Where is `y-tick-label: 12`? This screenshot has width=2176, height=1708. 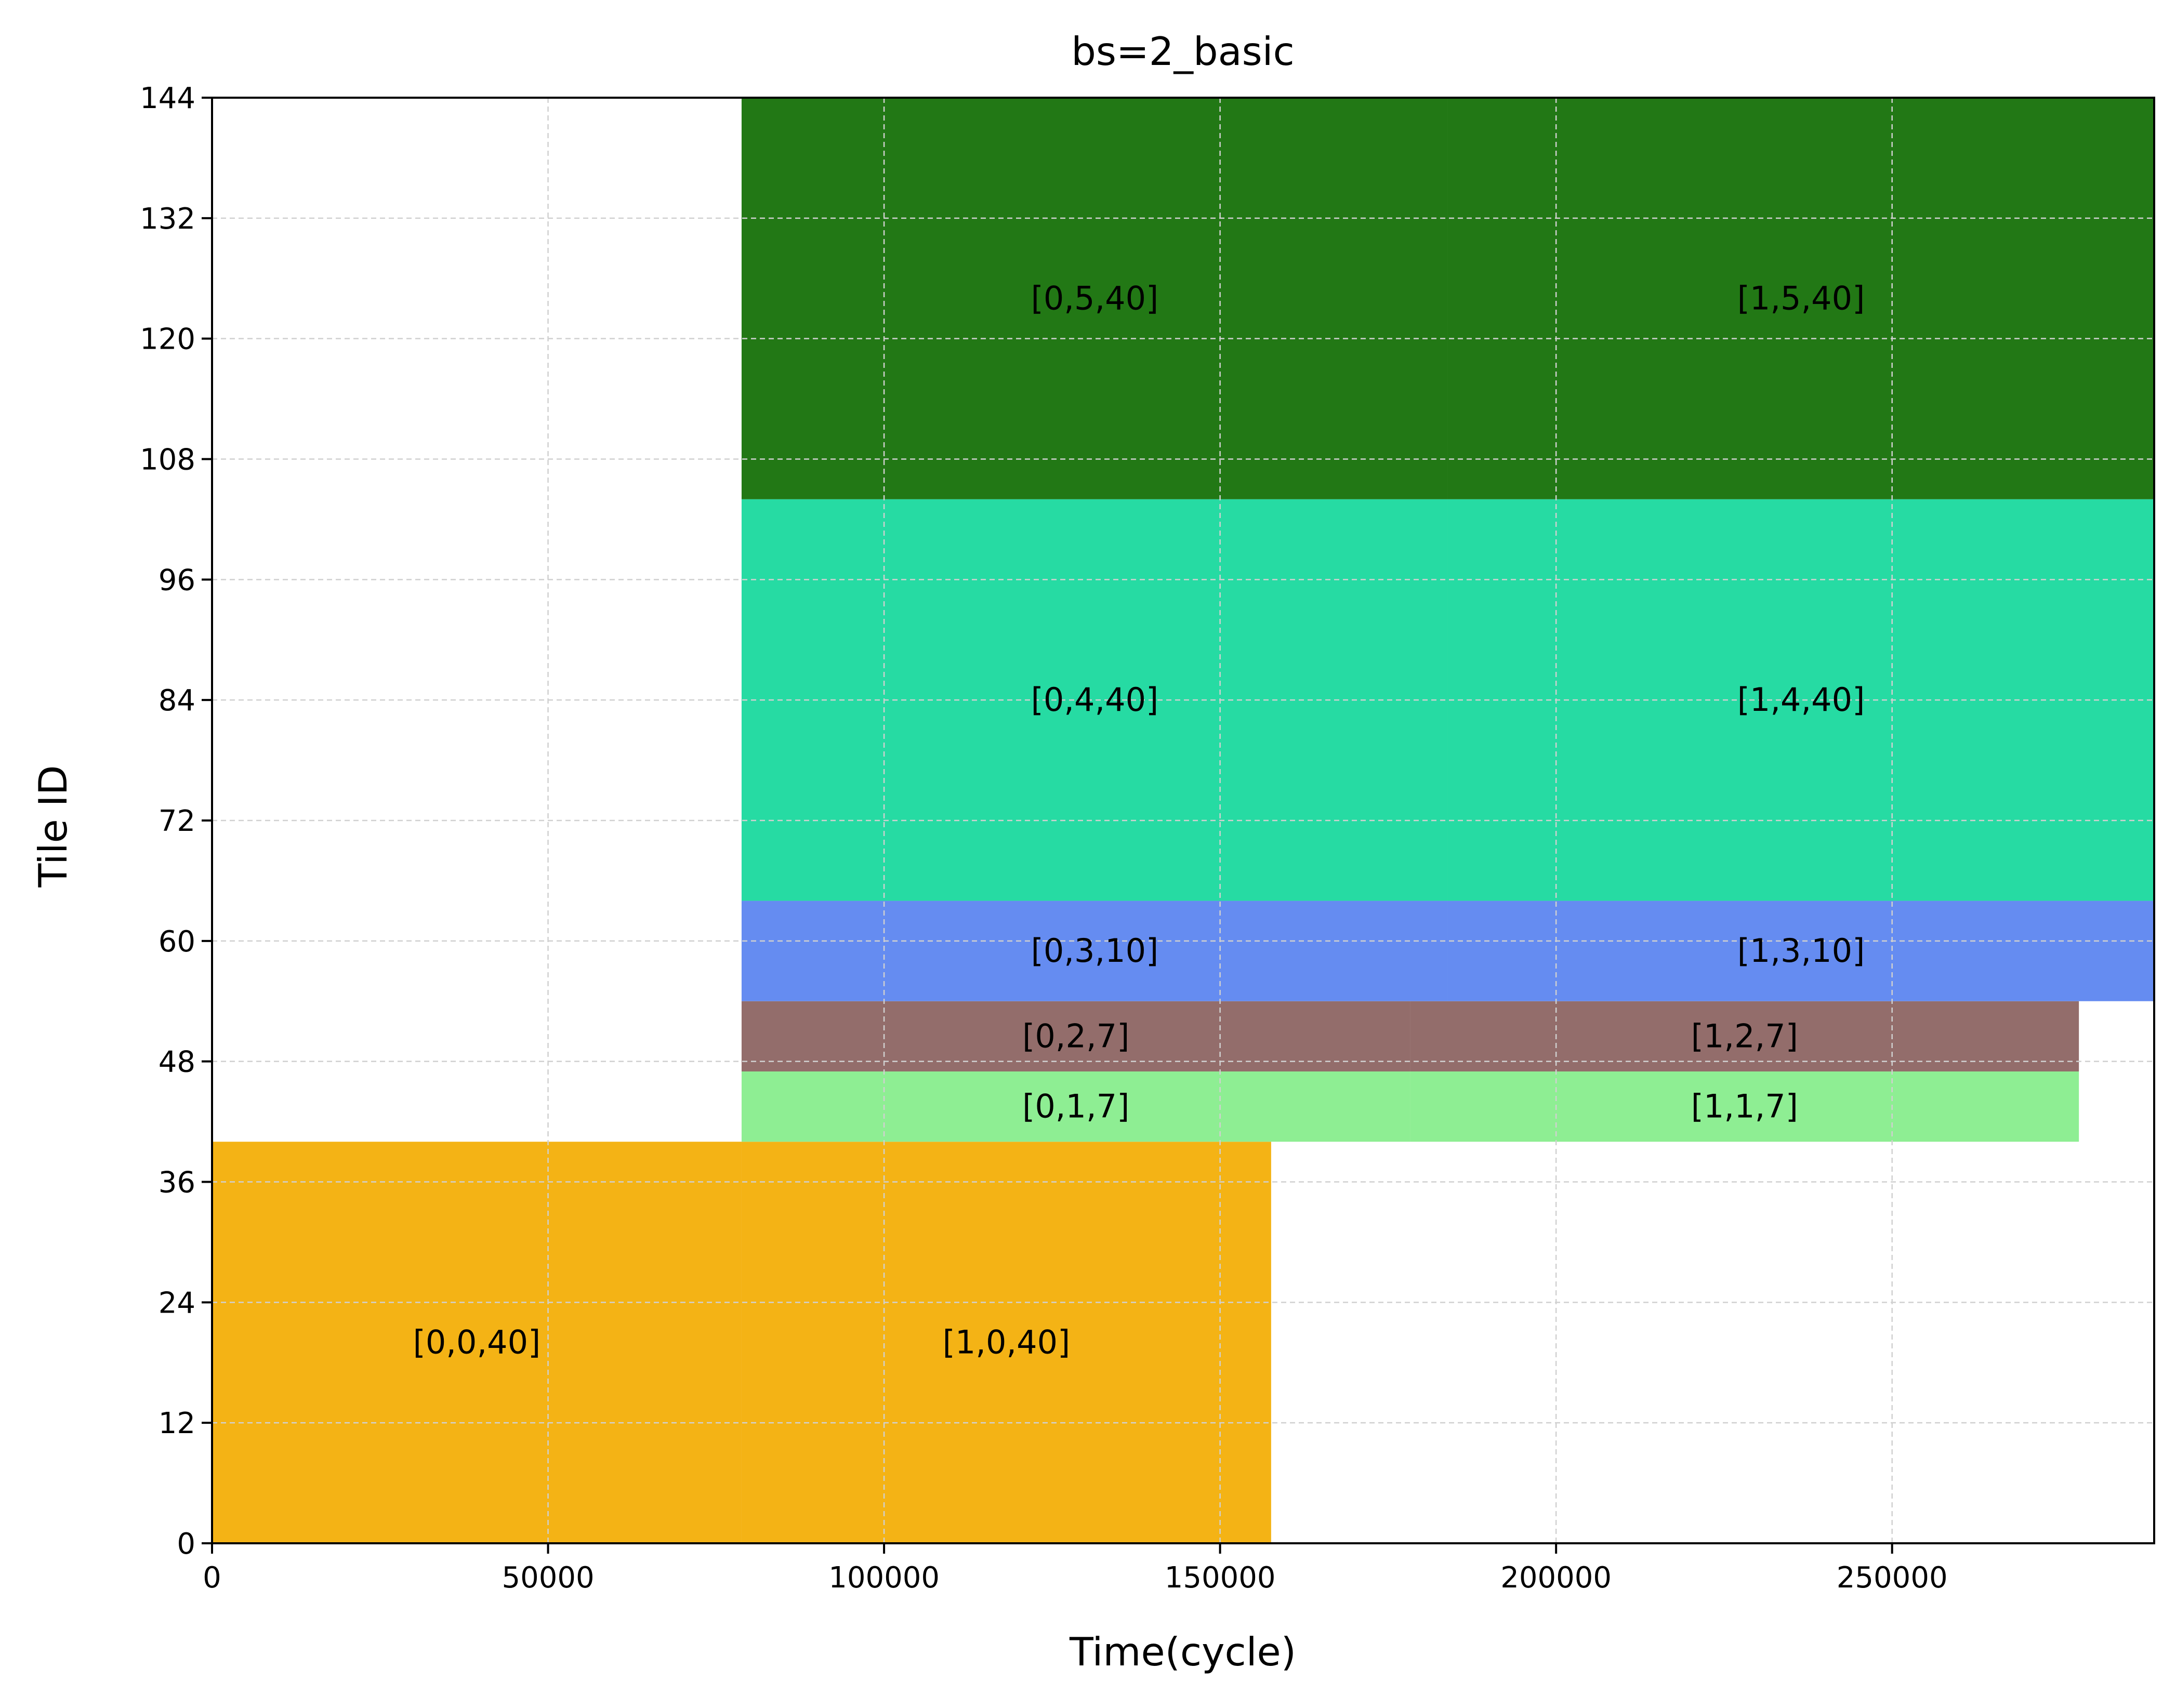 y-tick-label: 12 is located at coordinates (177, 1424).